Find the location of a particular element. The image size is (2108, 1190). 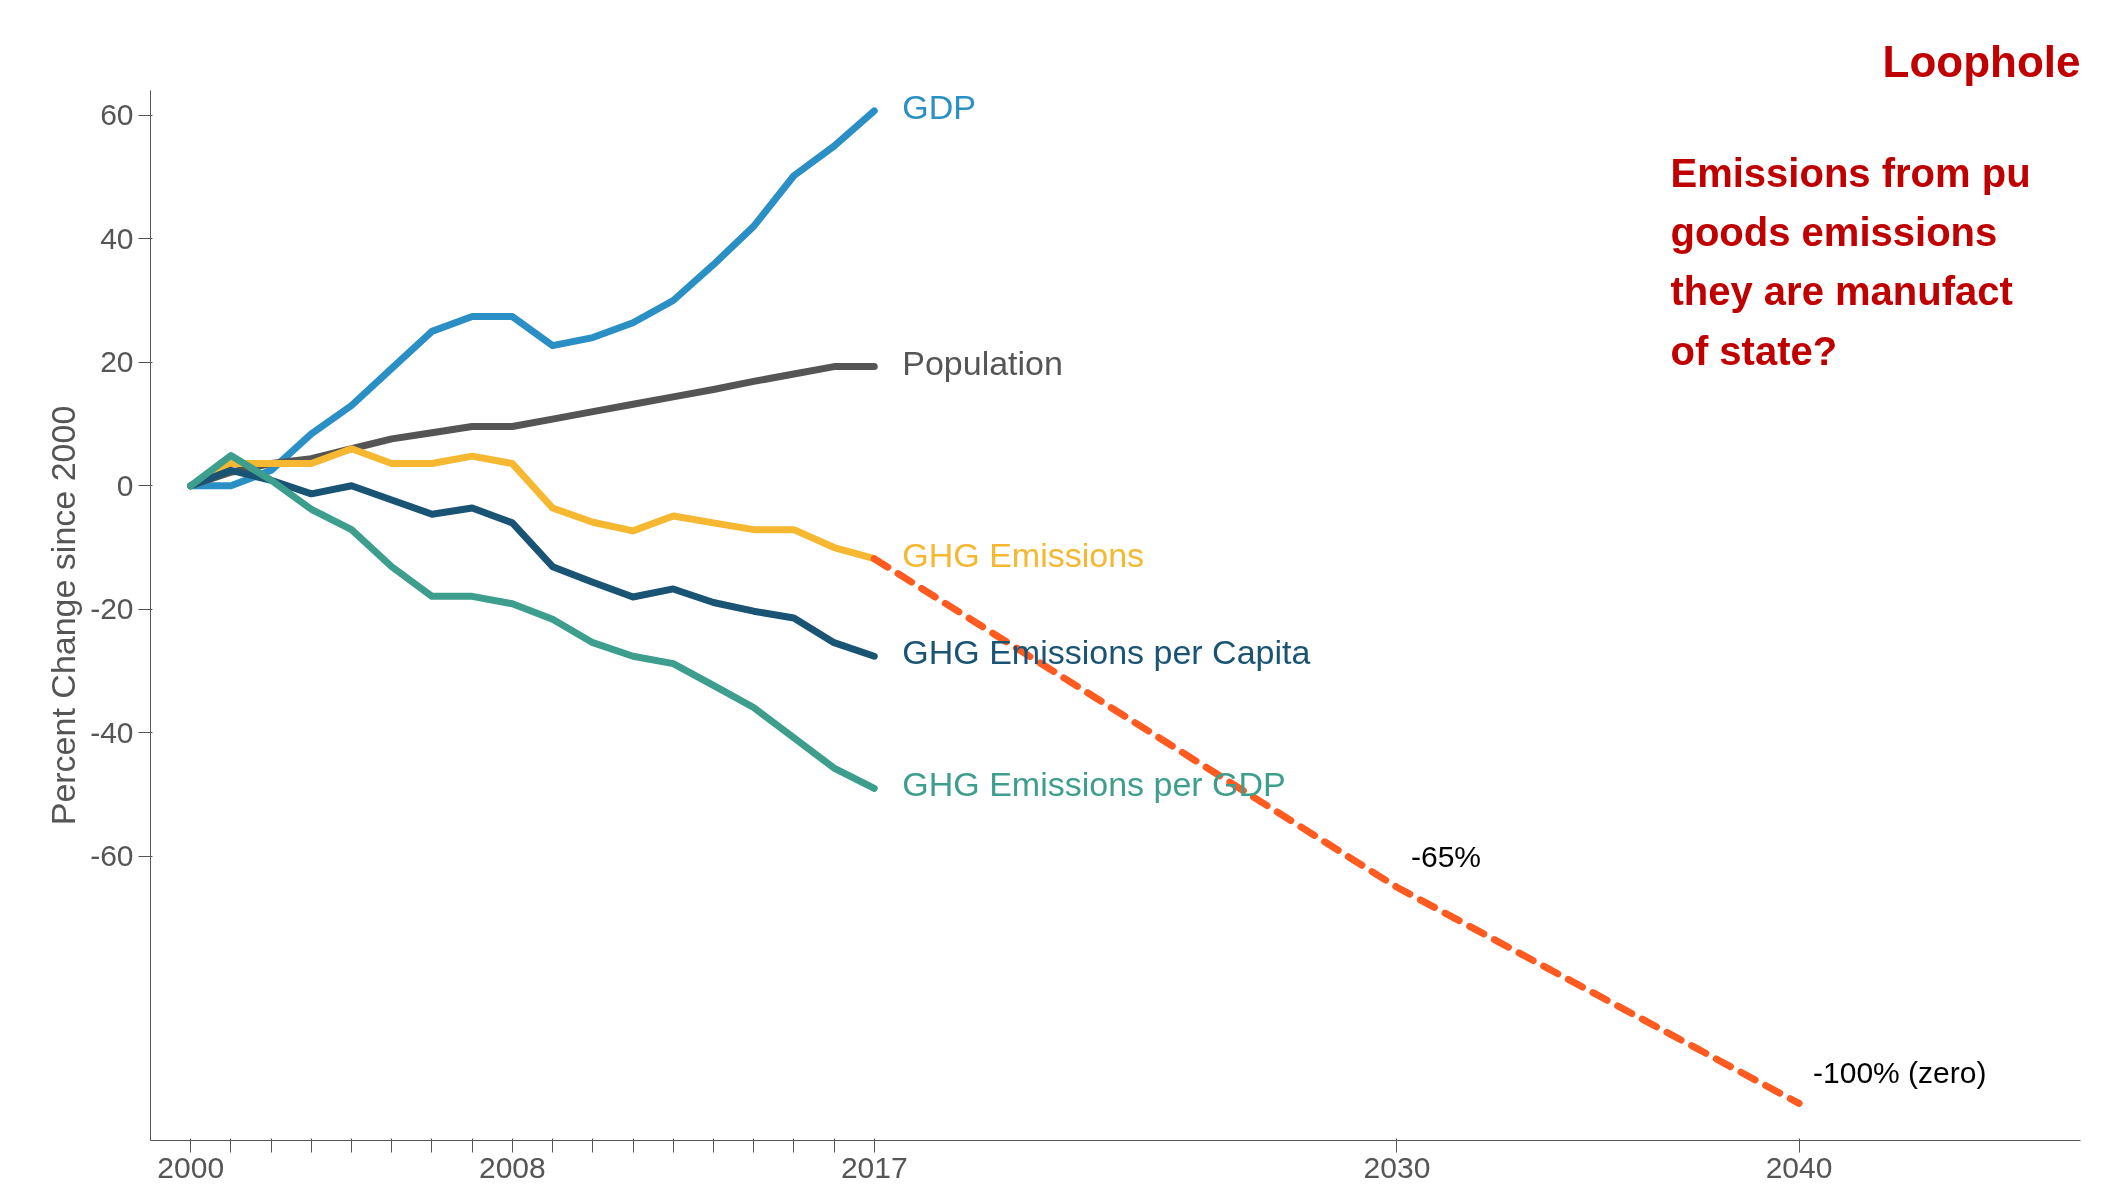

x-tick-label: 2040 is located at coordinates (1799, 1167).